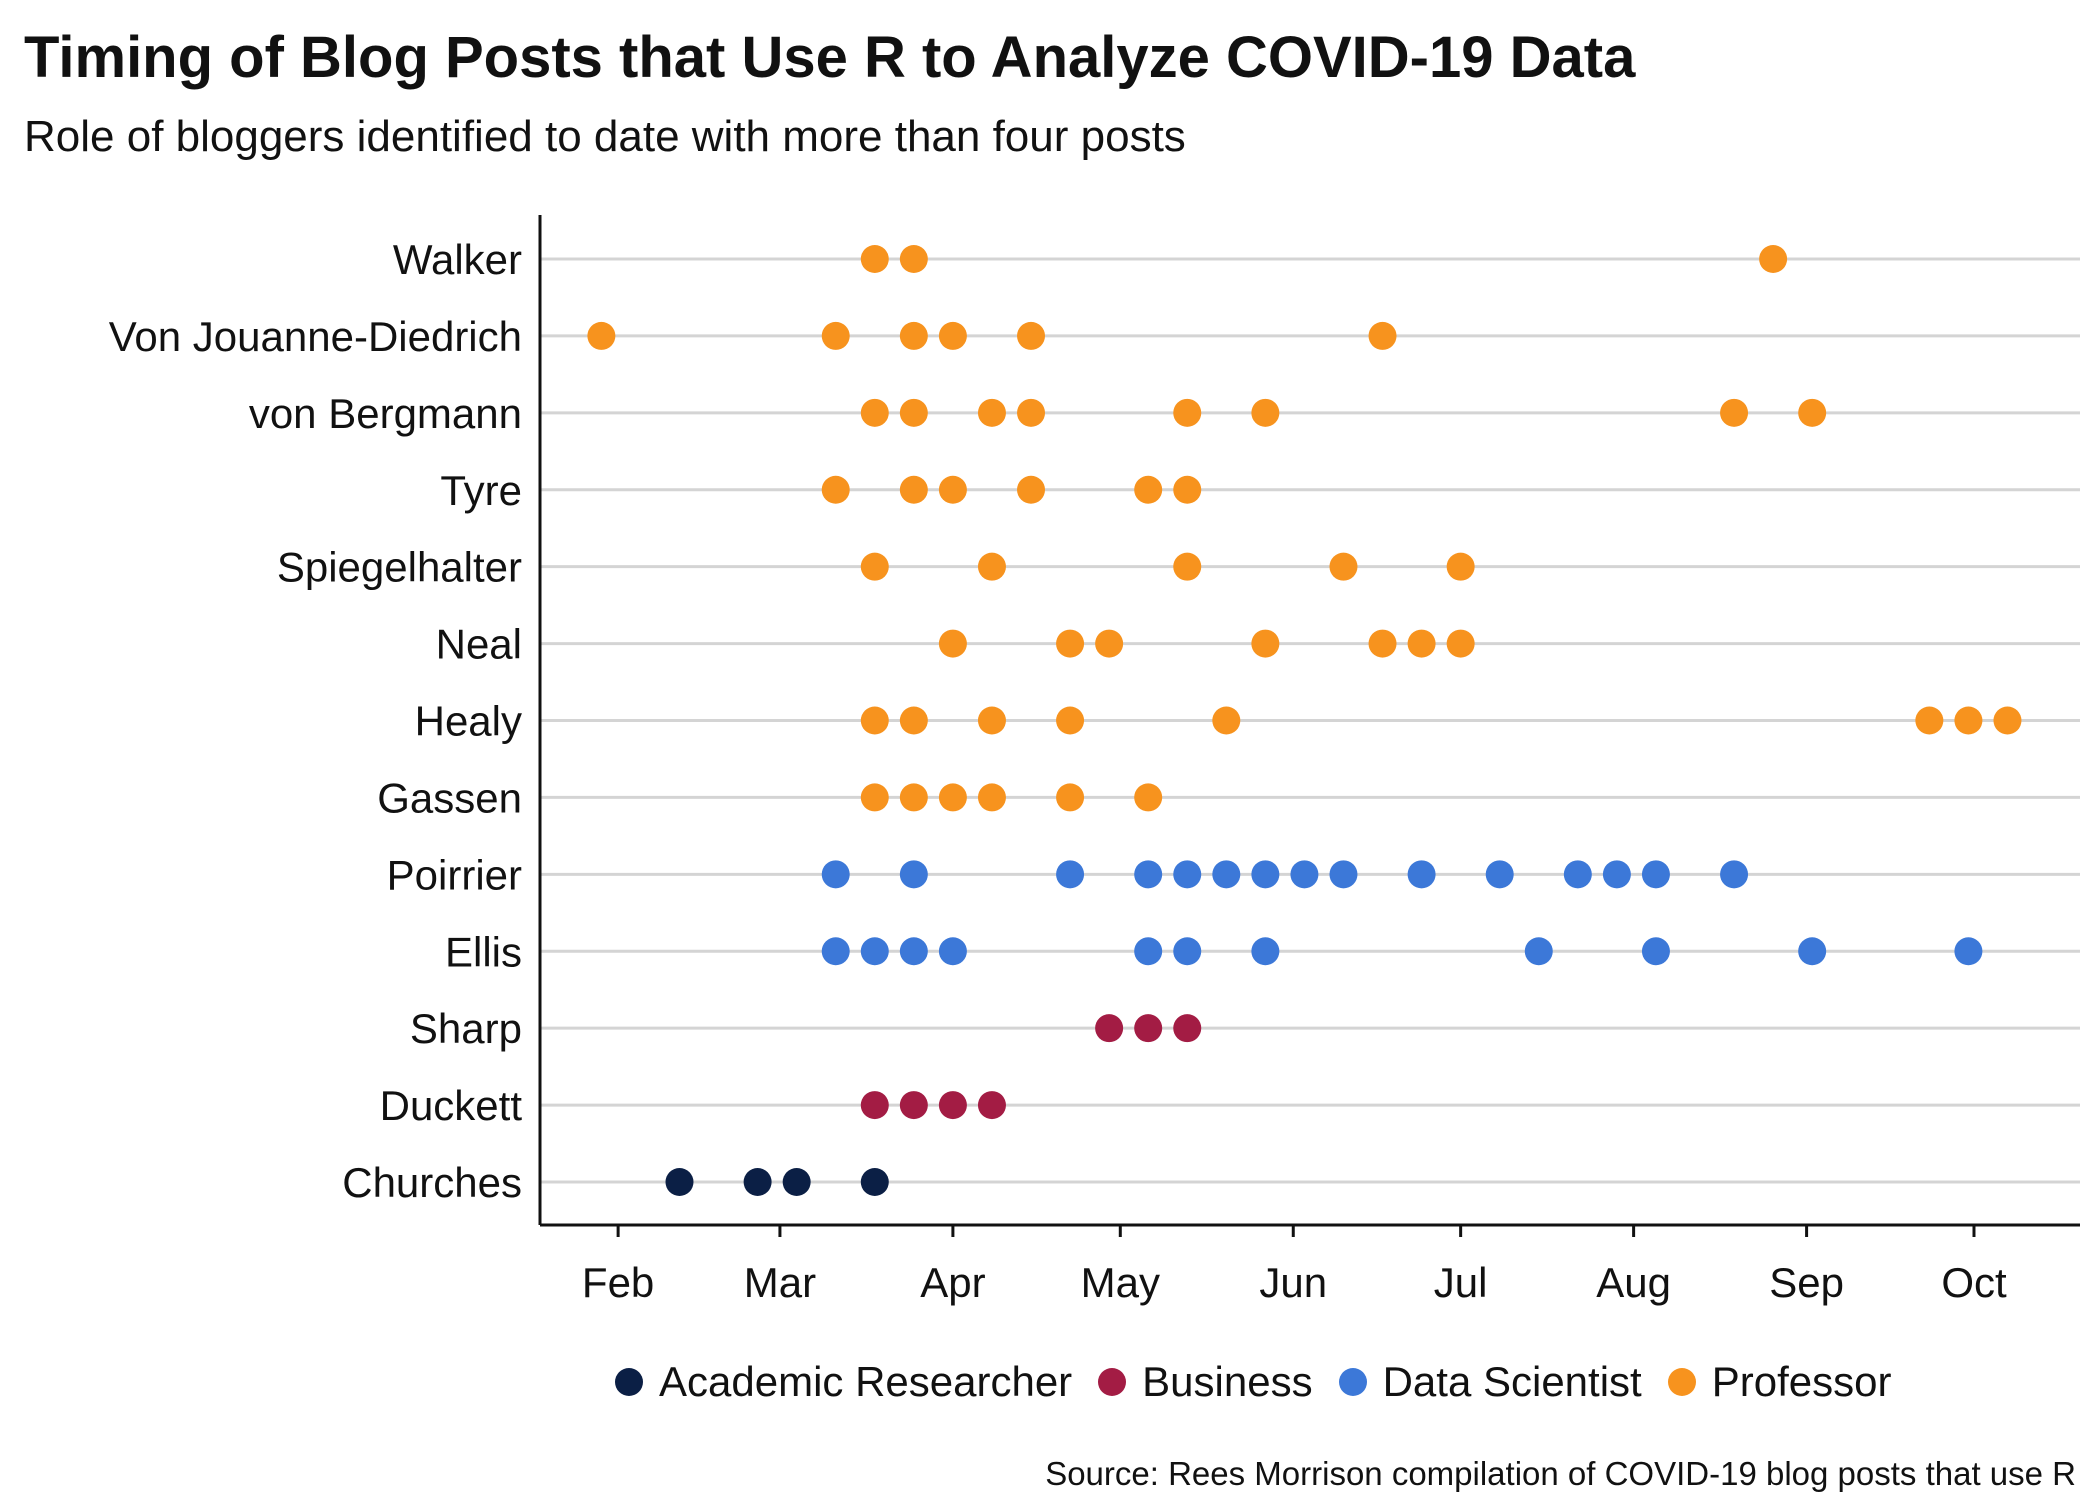  I want to click on x-tick-label-may: May, so click(1120, 1282).